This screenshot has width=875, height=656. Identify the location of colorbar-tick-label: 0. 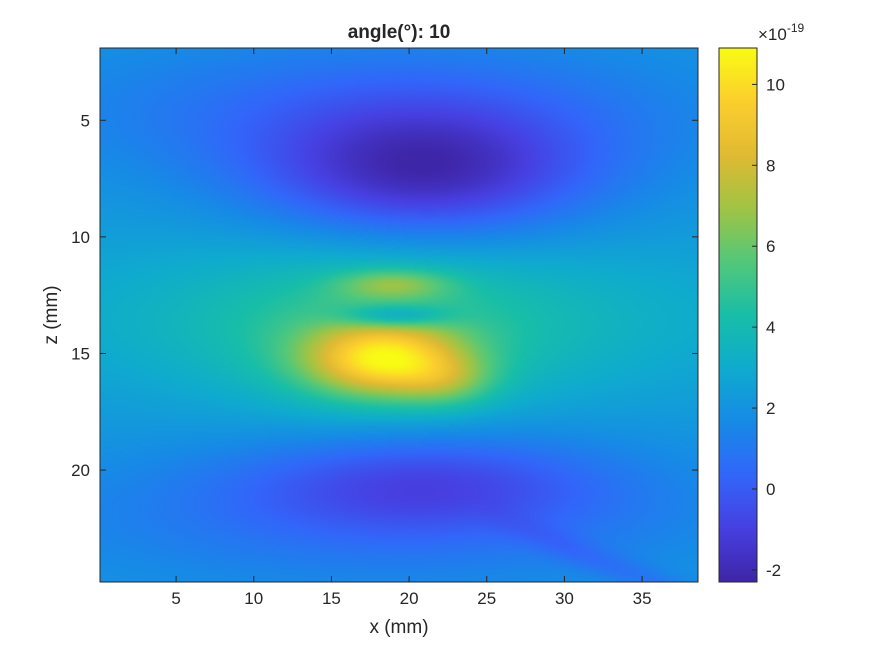
(770, 489).